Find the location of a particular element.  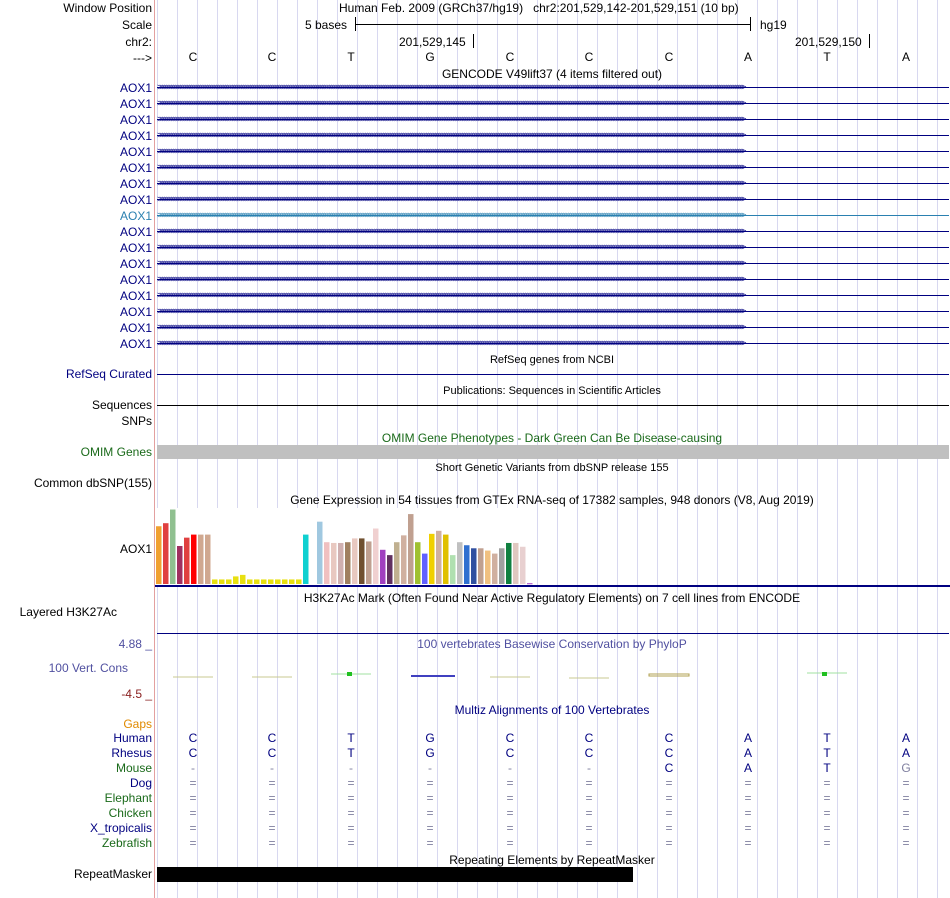

phylop-mark is located at coordinates (824, 674).